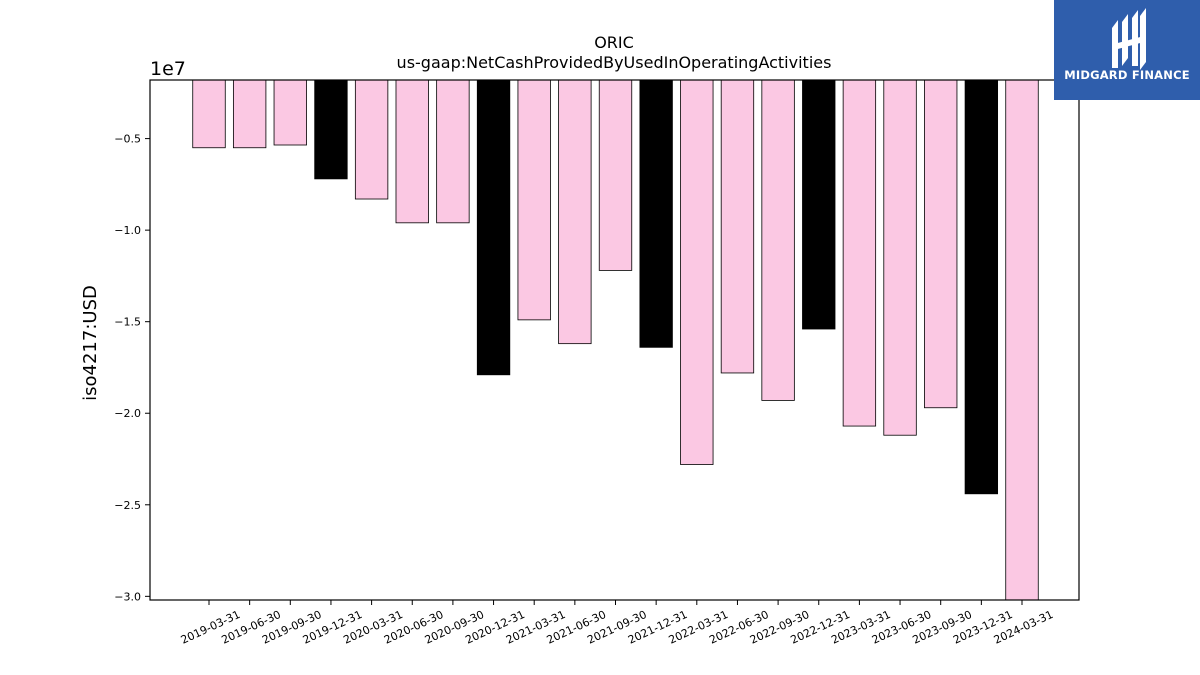 This screenshot has height=675, width=1200. What do you see at coordinates (614, 42) in the screenshot?
I see `chart-title: ORIC` at bounding box center [614, 42].